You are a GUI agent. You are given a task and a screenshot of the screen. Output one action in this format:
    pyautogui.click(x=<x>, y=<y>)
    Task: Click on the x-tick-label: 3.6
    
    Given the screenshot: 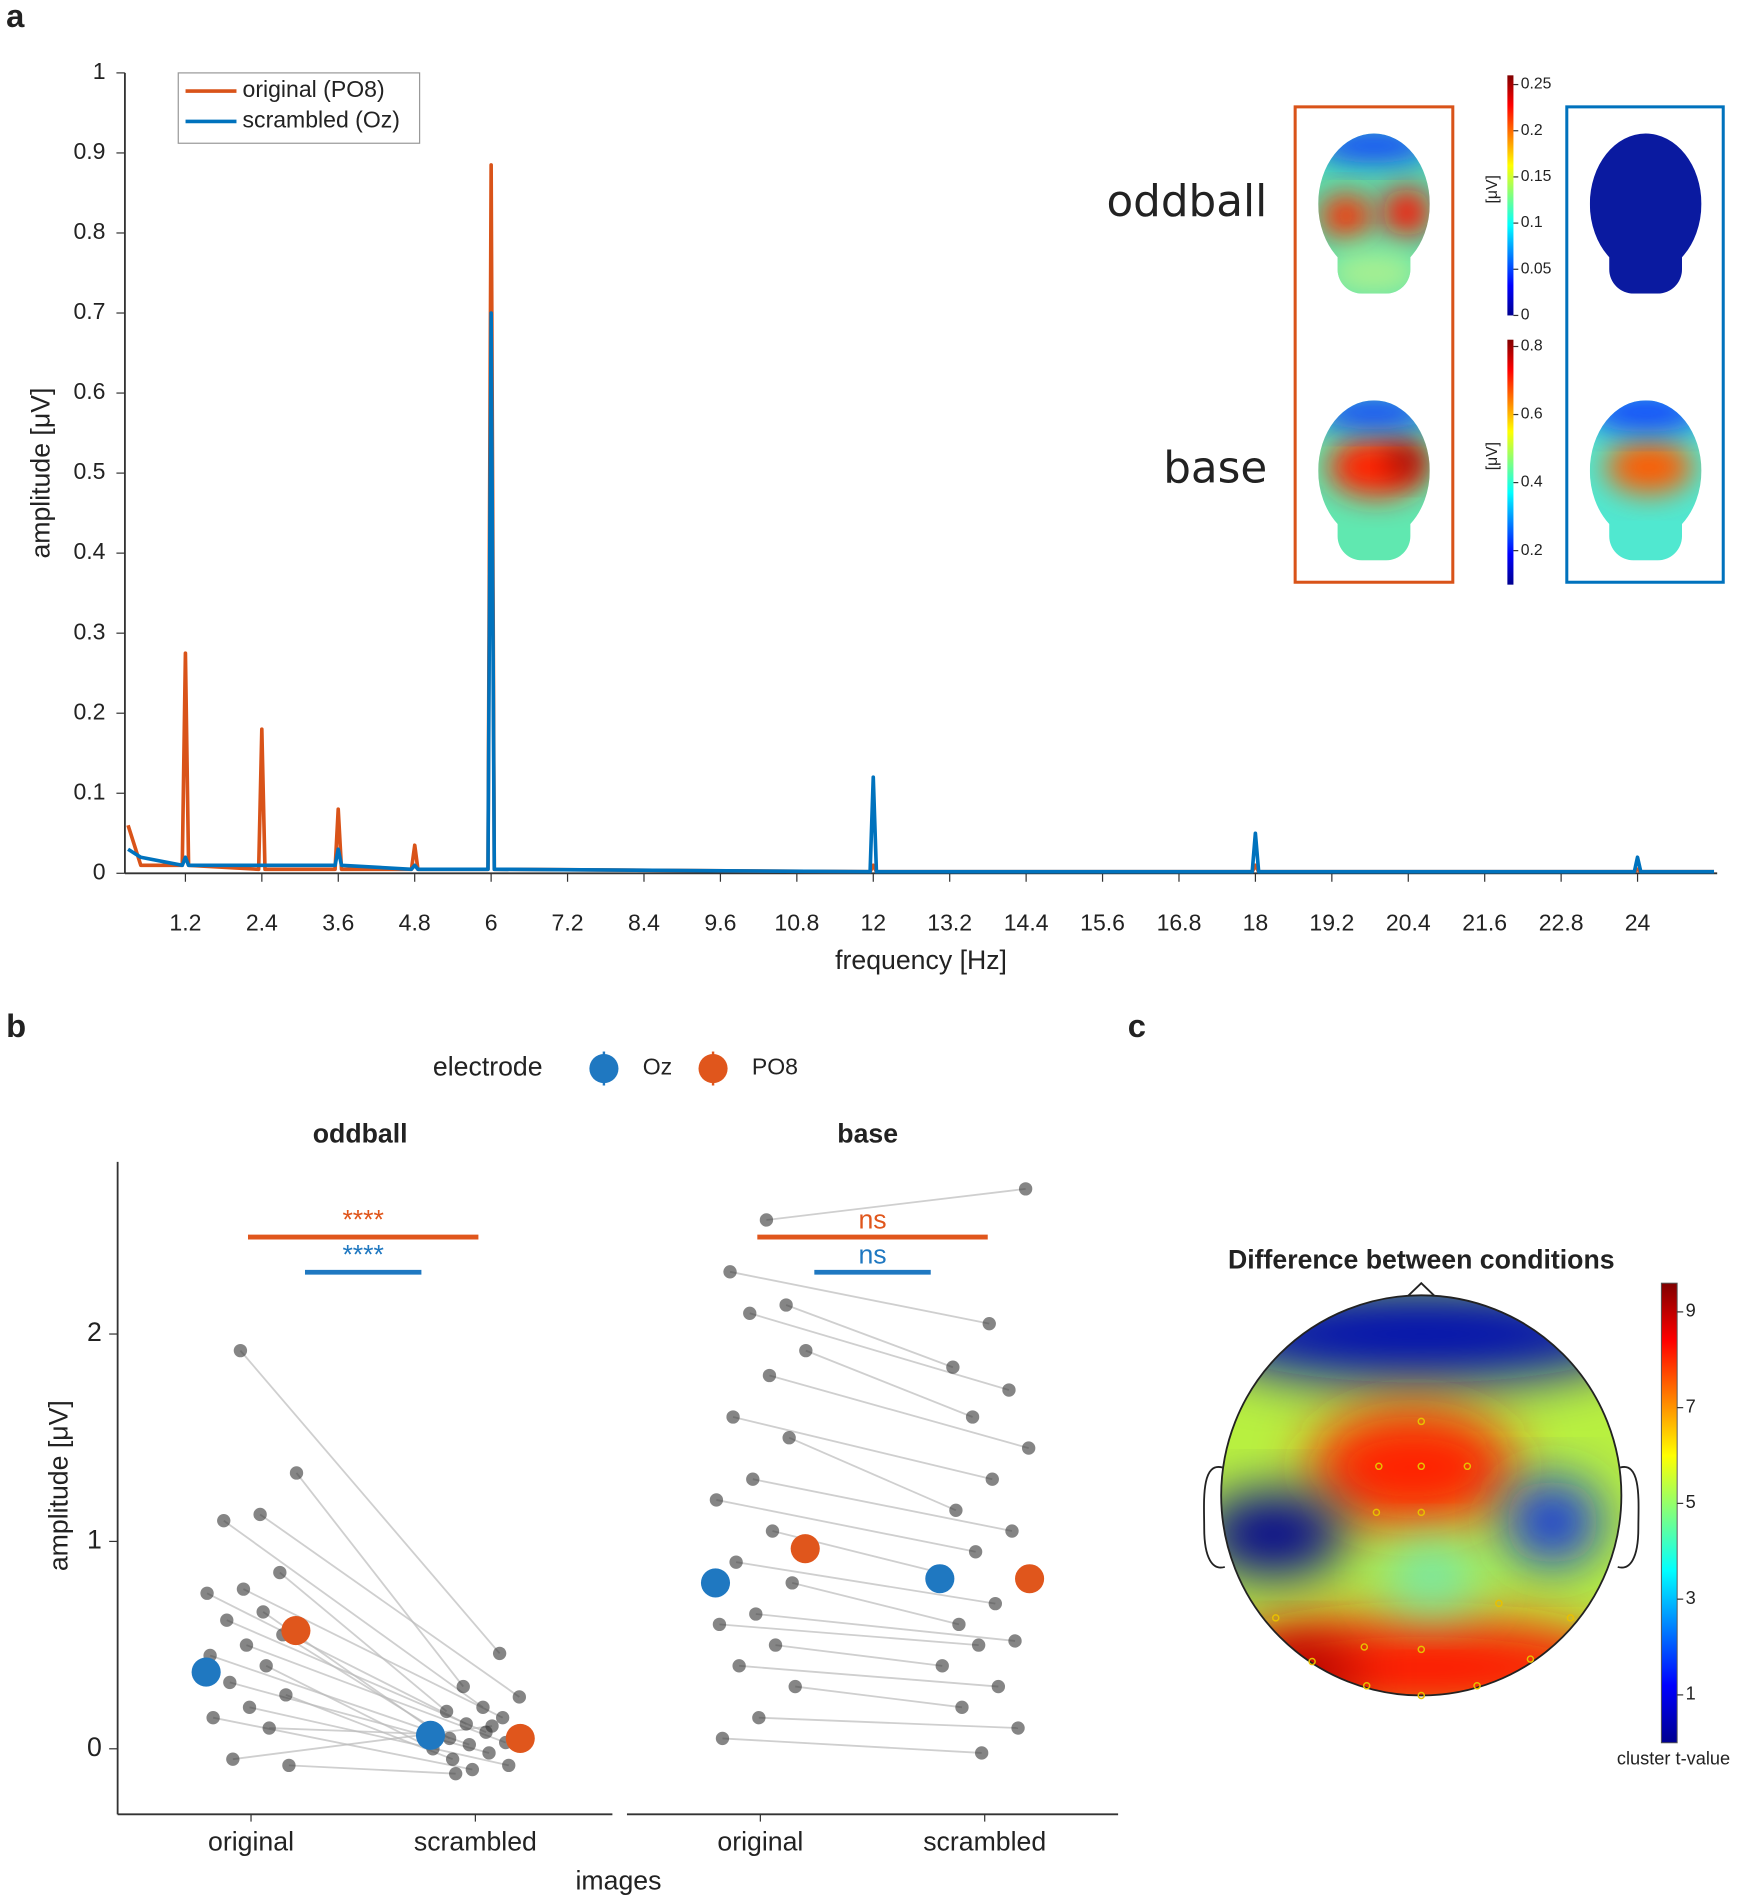 What is the action you would take?
    pyautogui.click(x=338, y=922)
    